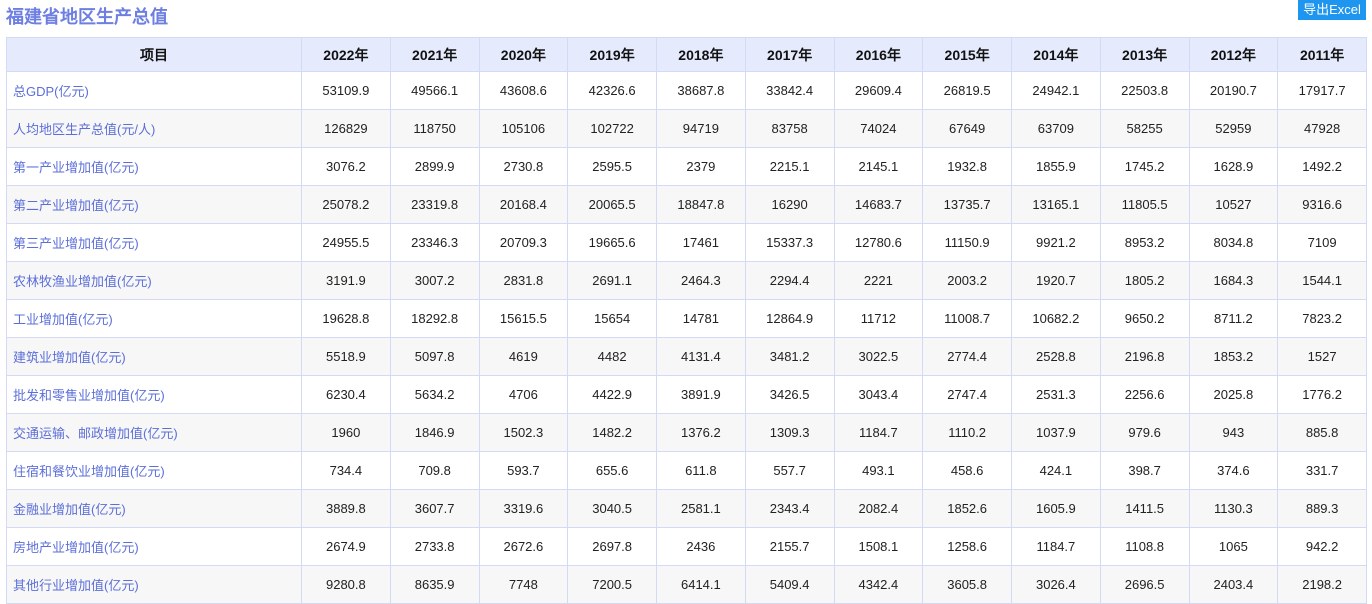 Image resolution: width=1372 pixels, height=604 pixels. I want to click on table-cell: 2730.8, so click(523, 166).